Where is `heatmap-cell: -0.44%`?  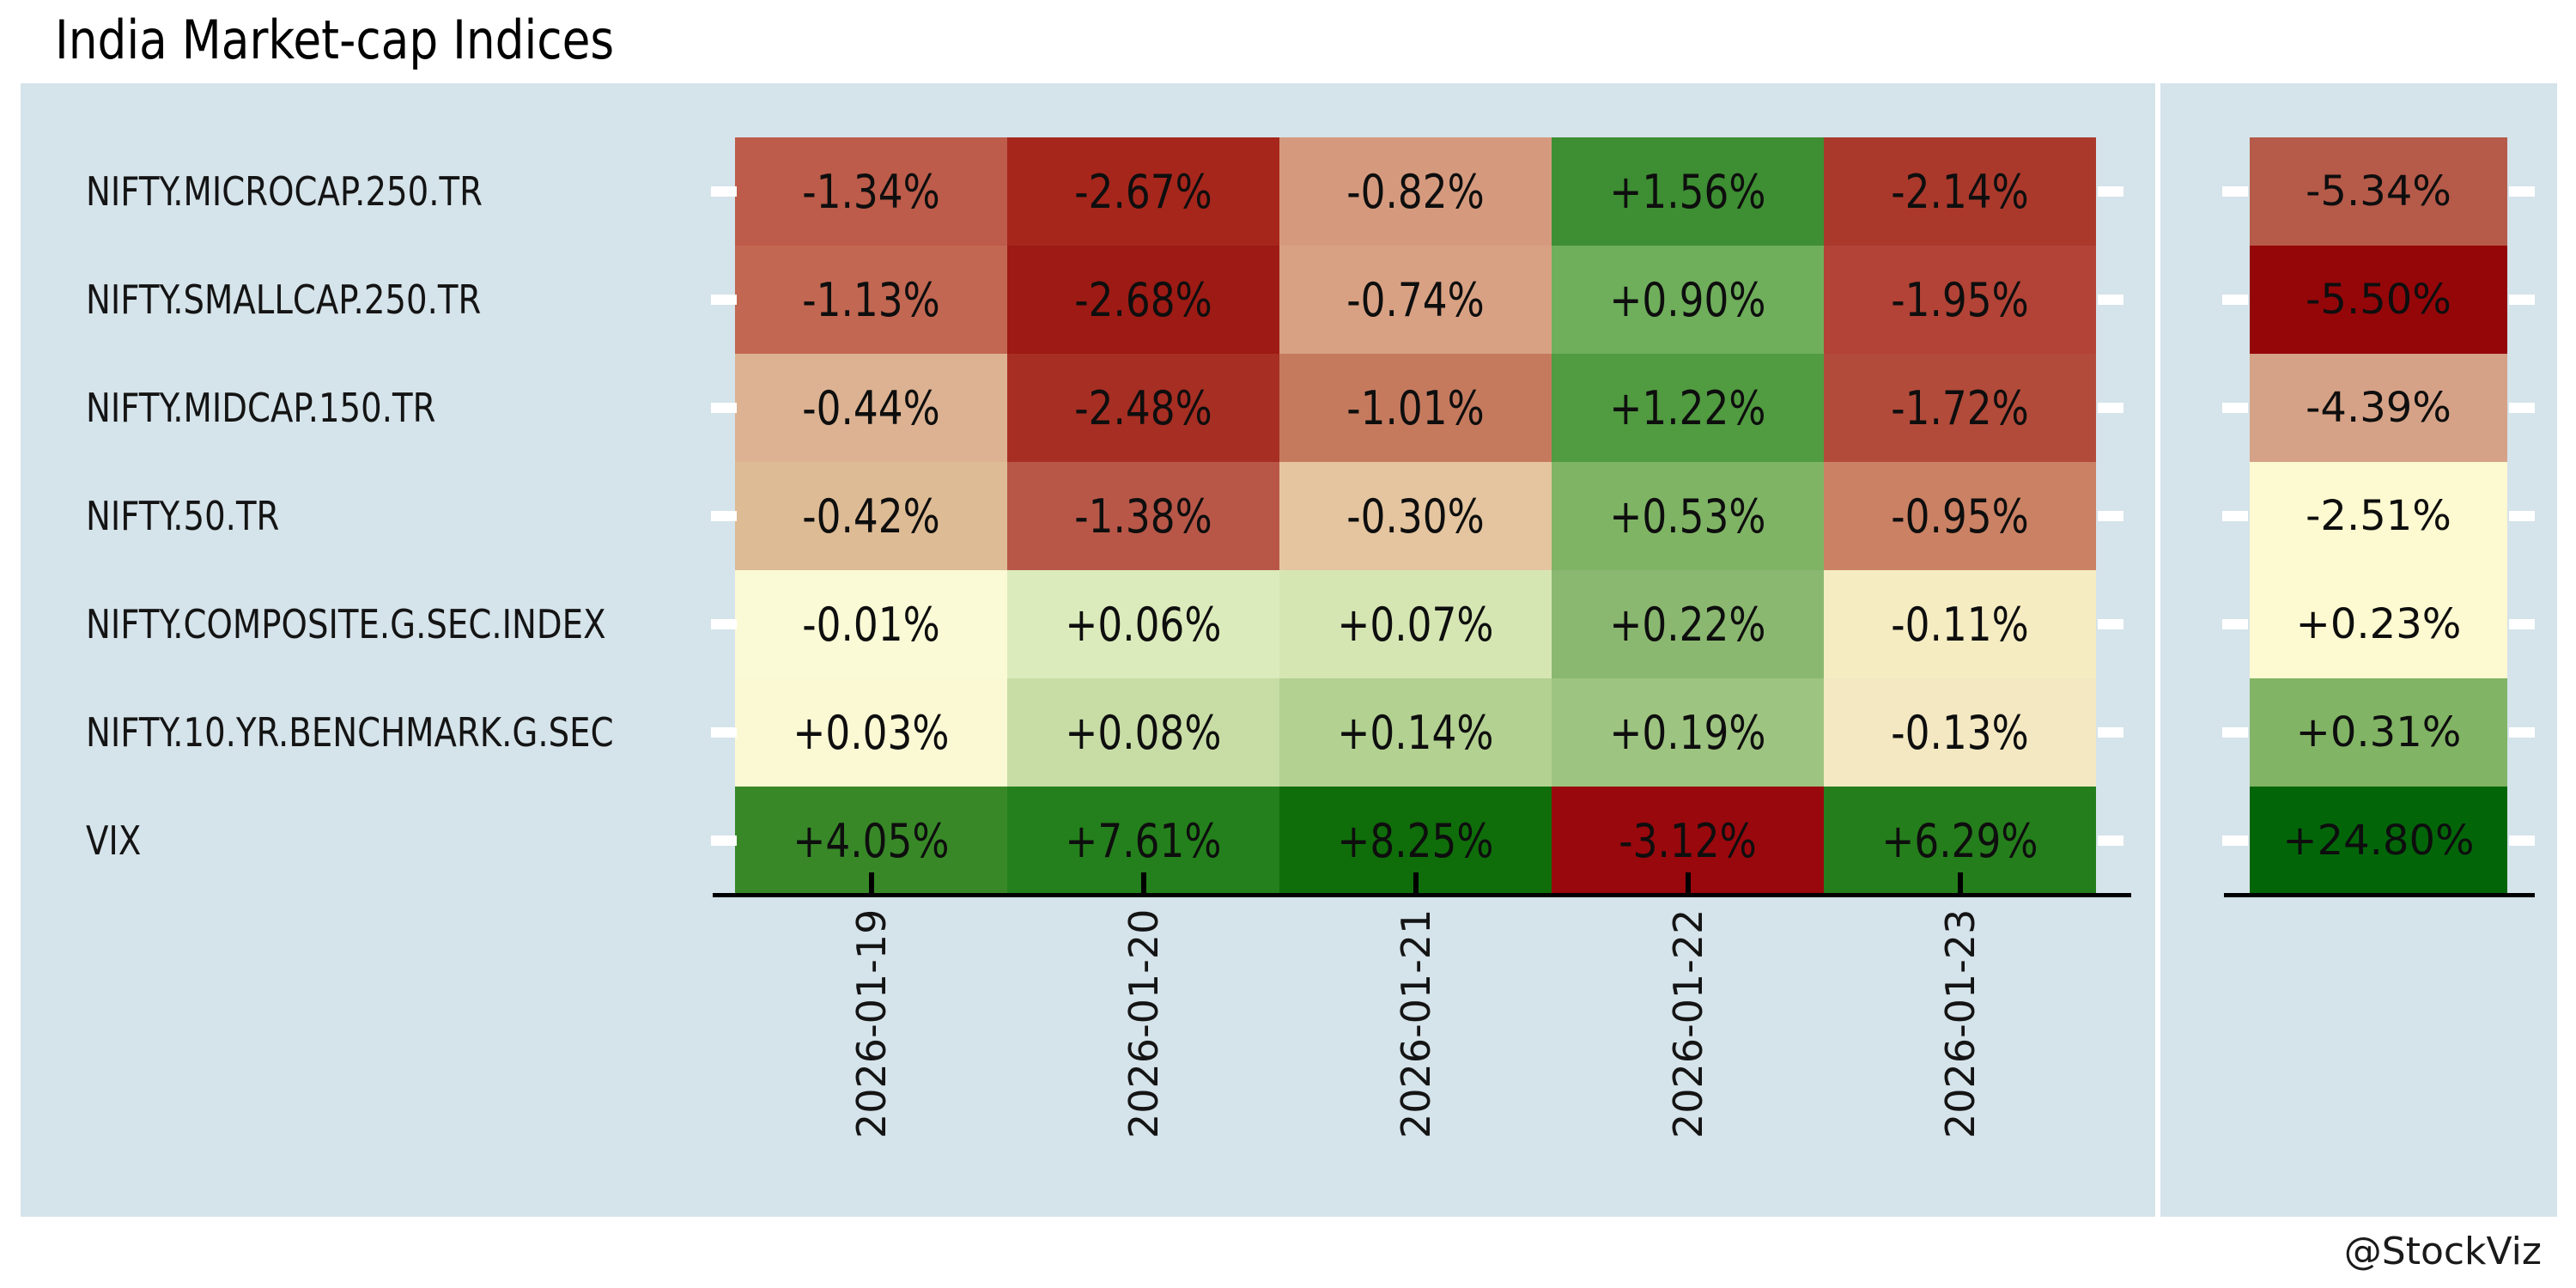
heatmap-cell: -0.44% is located at coordinates (871, 408).